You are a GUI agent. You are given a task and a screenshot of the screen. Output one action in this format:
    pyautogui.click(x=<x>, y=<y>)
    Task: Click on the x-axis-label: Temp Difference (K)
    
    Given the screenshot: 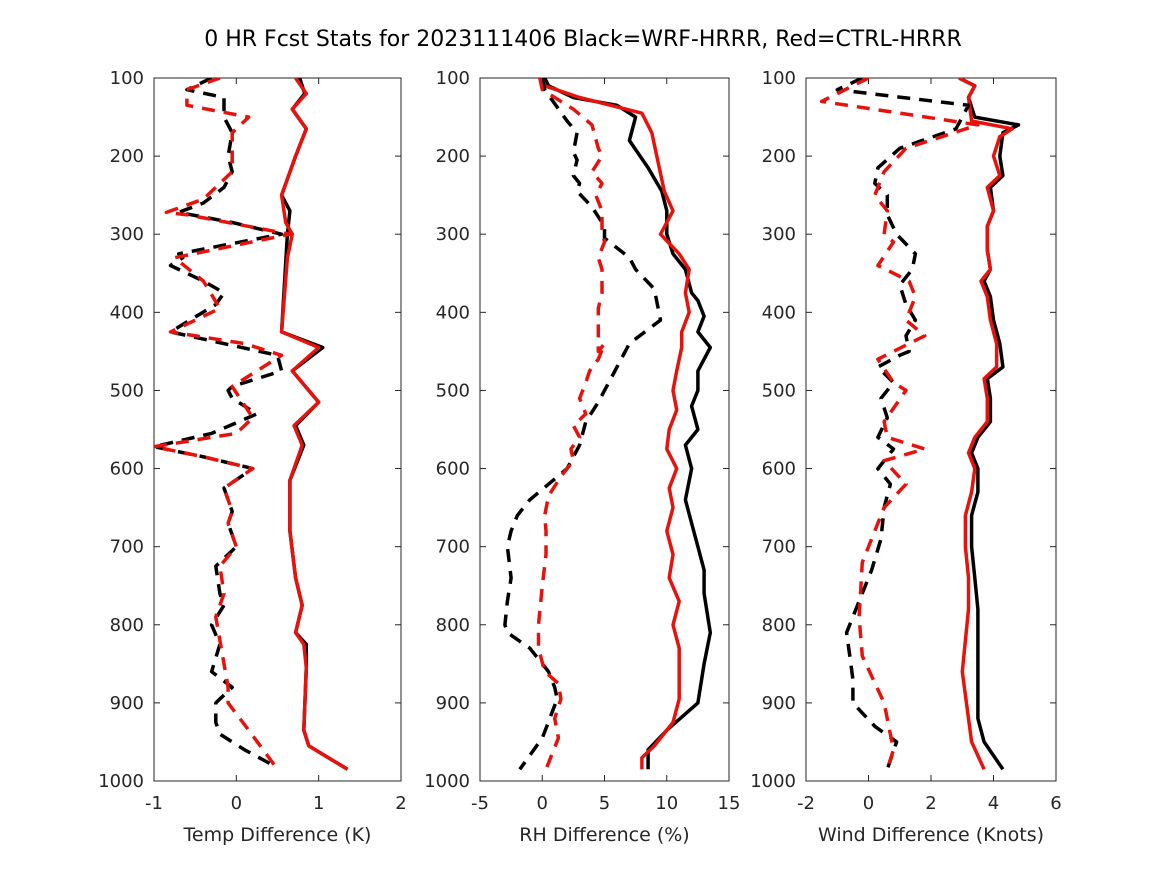 What is the action you would take?
    pyautogui.click(x=277, y=835)
    